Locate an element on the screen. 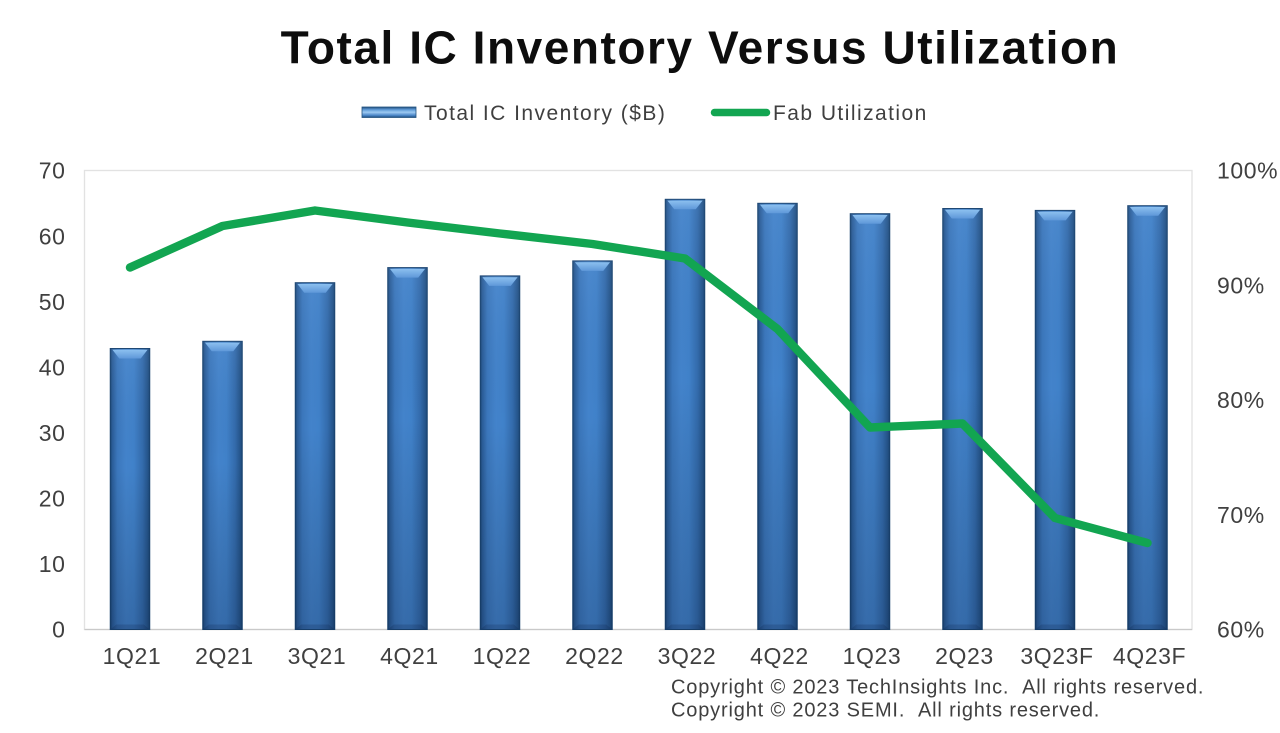 This screenshot has height=733, width=1280. svg-text: 40 is located at coordinates (52, 367).